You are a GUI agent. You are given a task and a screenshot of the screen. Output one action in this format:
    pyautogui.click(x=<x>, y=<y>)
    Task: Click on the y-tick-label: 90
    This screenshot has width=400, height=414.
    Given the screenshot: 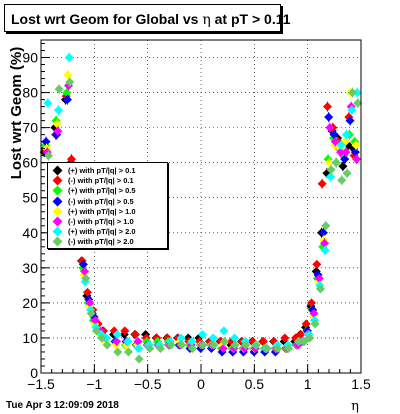 What is the action you would take?
    pyautogui.click(x=30, y=58)
    